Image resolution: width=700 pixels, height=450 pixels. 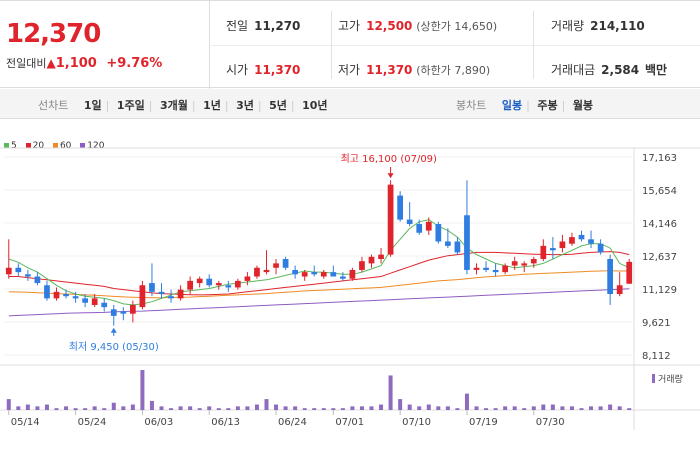 I want to click on low-label: 저가, so click(x=349, y=70).